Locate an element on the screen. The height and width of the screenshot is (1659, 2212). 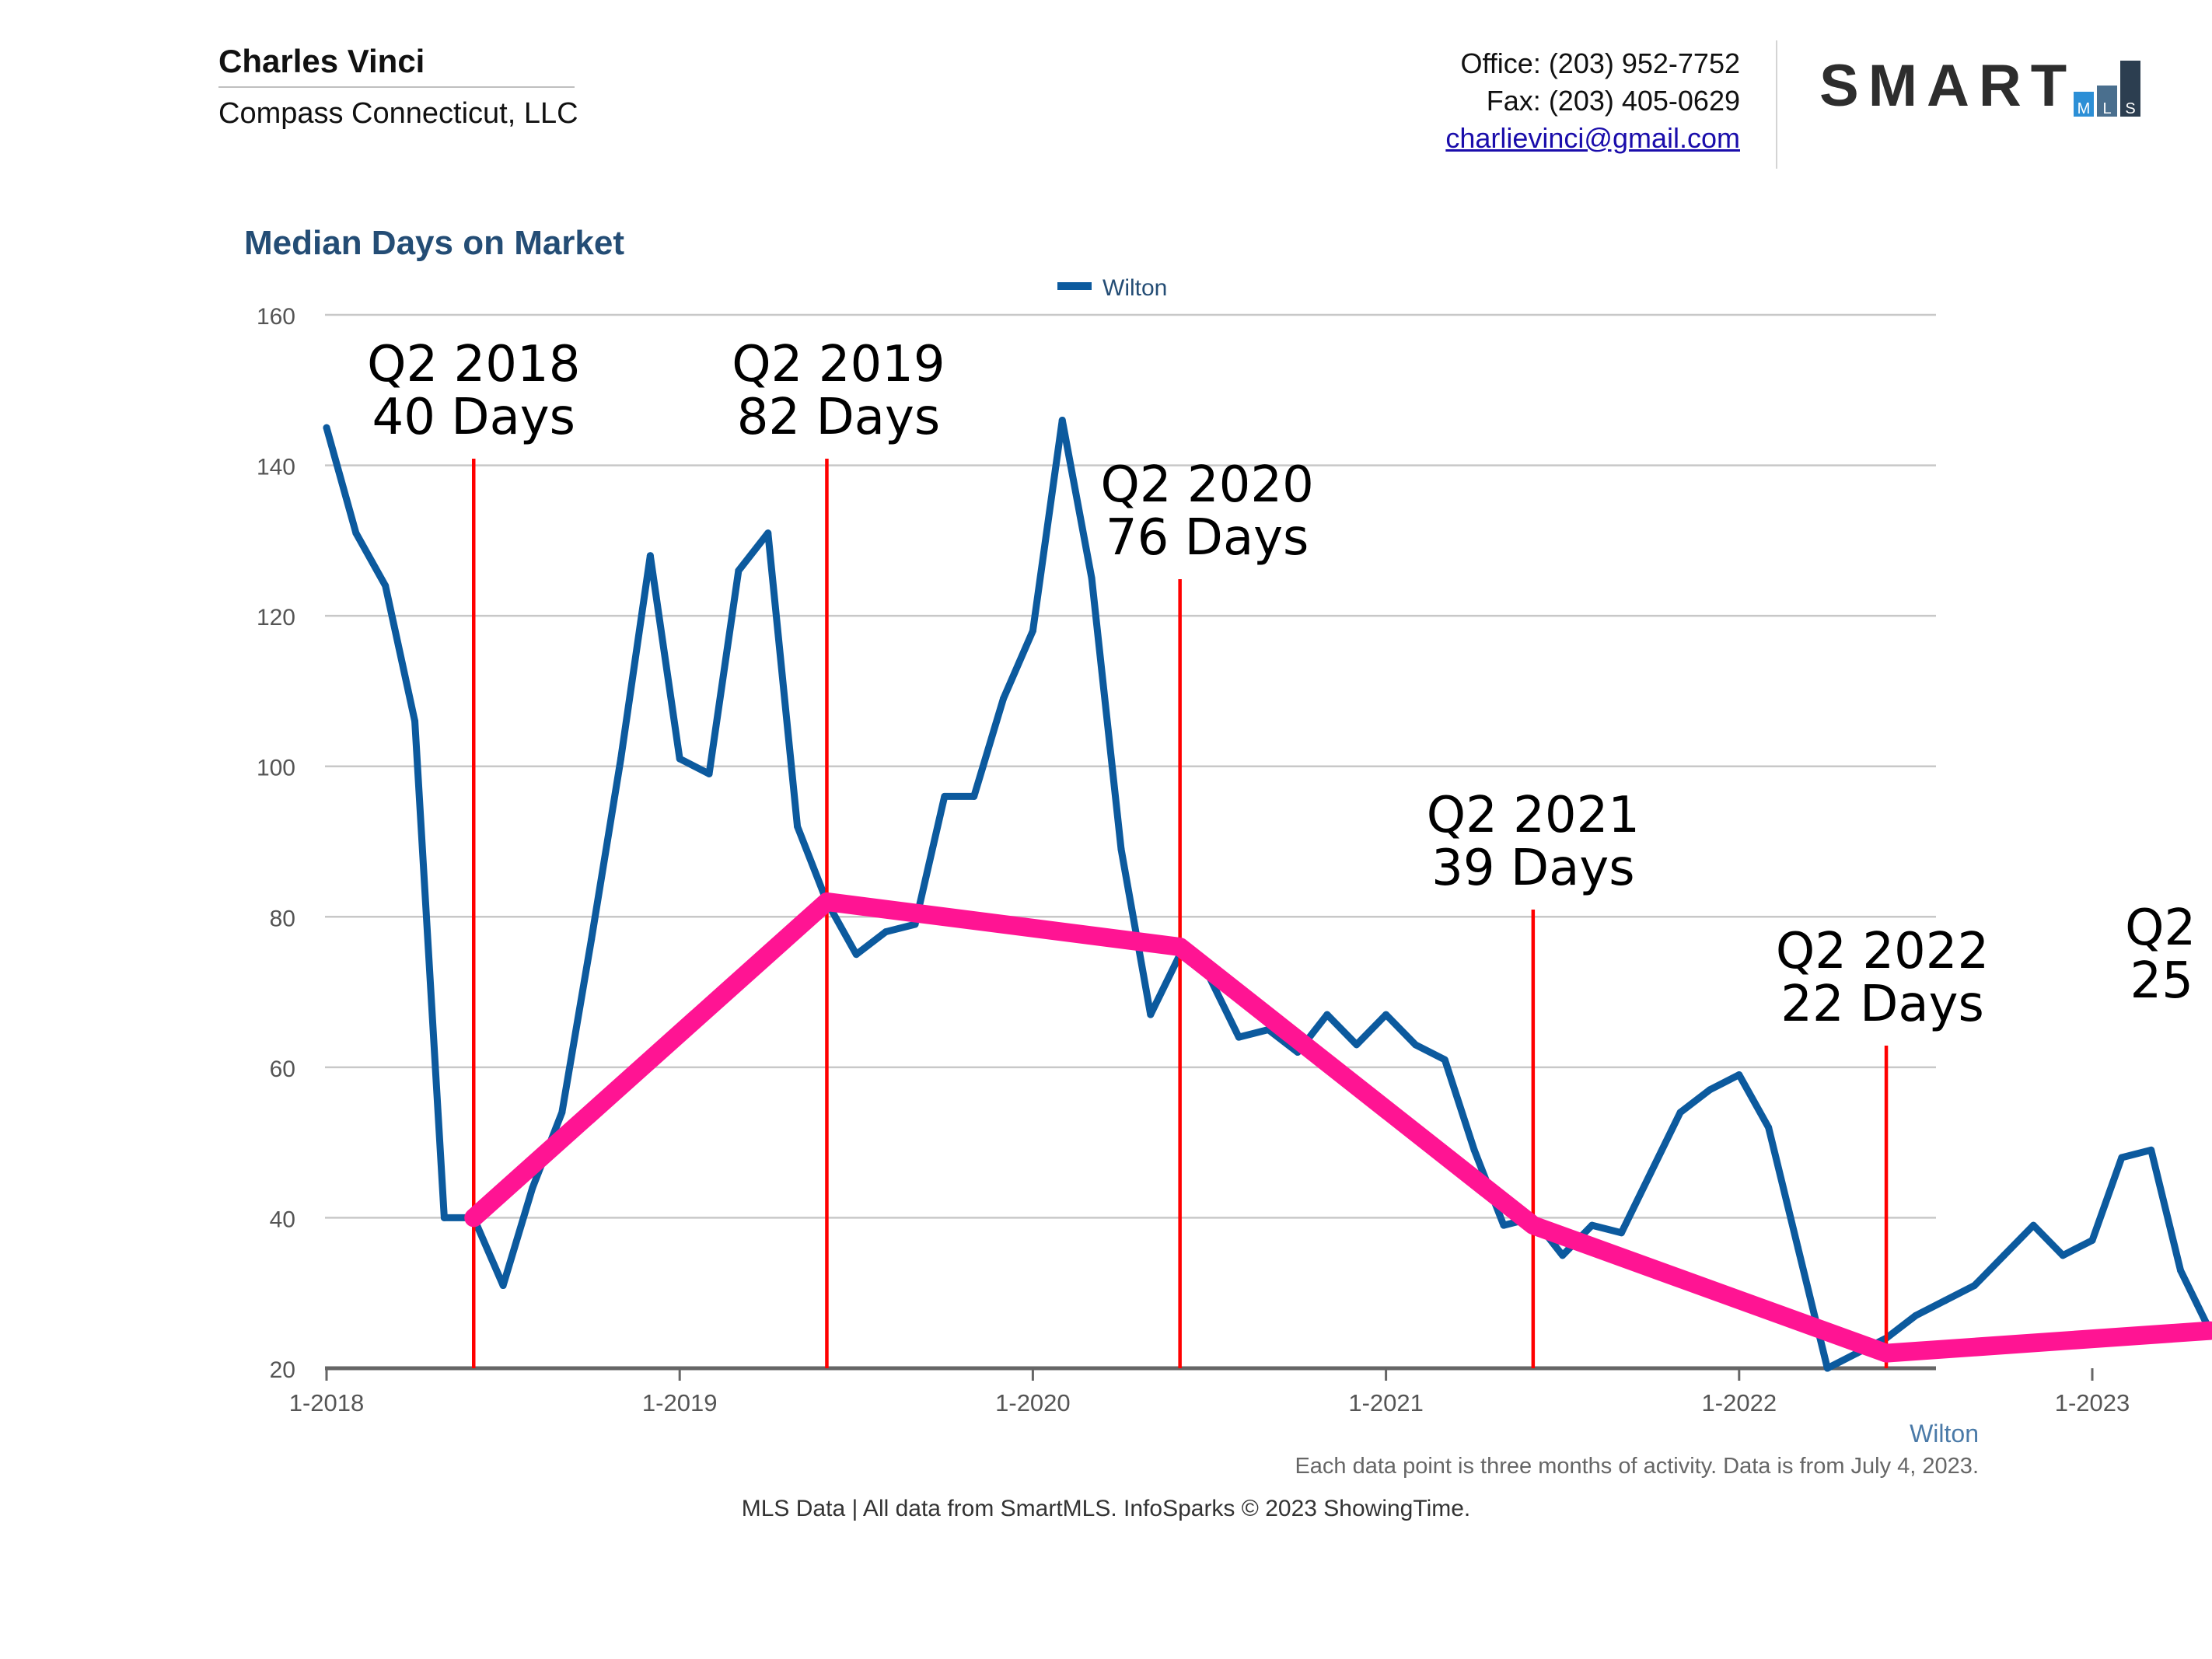
q2-label-quarter: Q2 2023 is located at coordinates (2168, 928).